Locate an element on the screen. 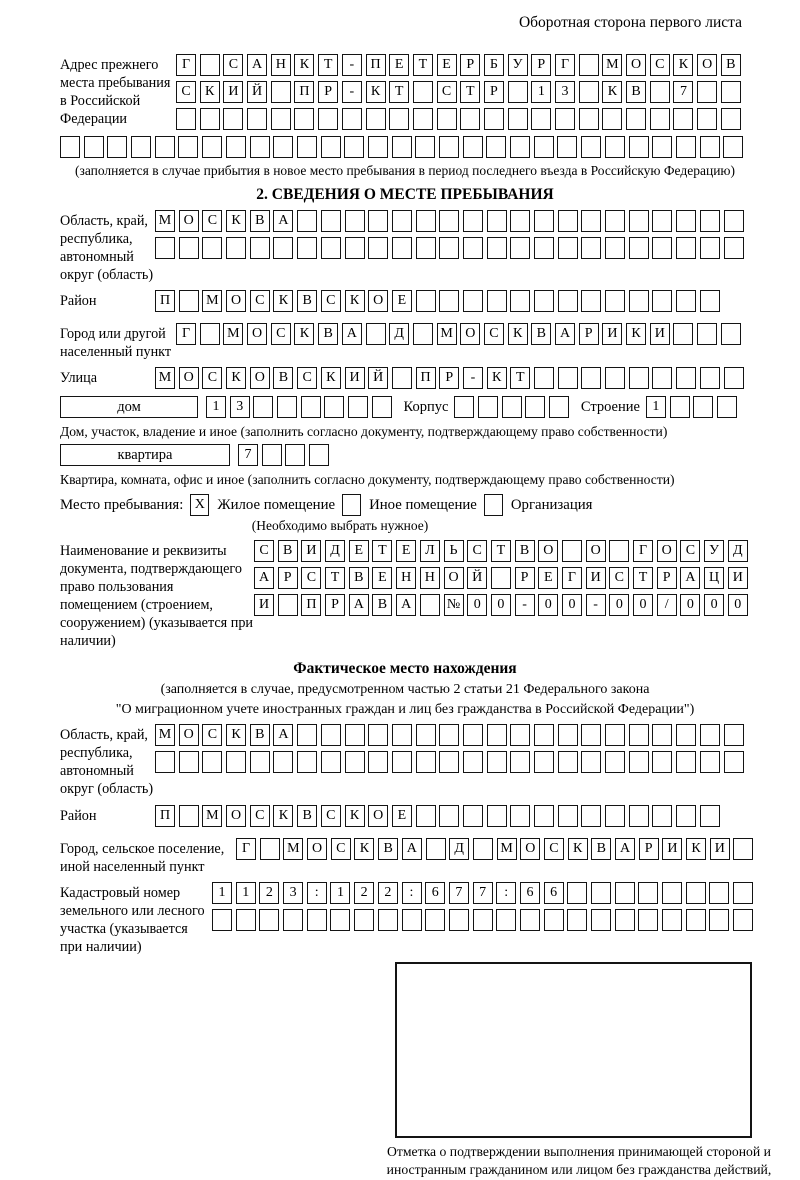 The width and height of the screenshot is (800, 1180). char-box: П is located at coordinates (425, 378).